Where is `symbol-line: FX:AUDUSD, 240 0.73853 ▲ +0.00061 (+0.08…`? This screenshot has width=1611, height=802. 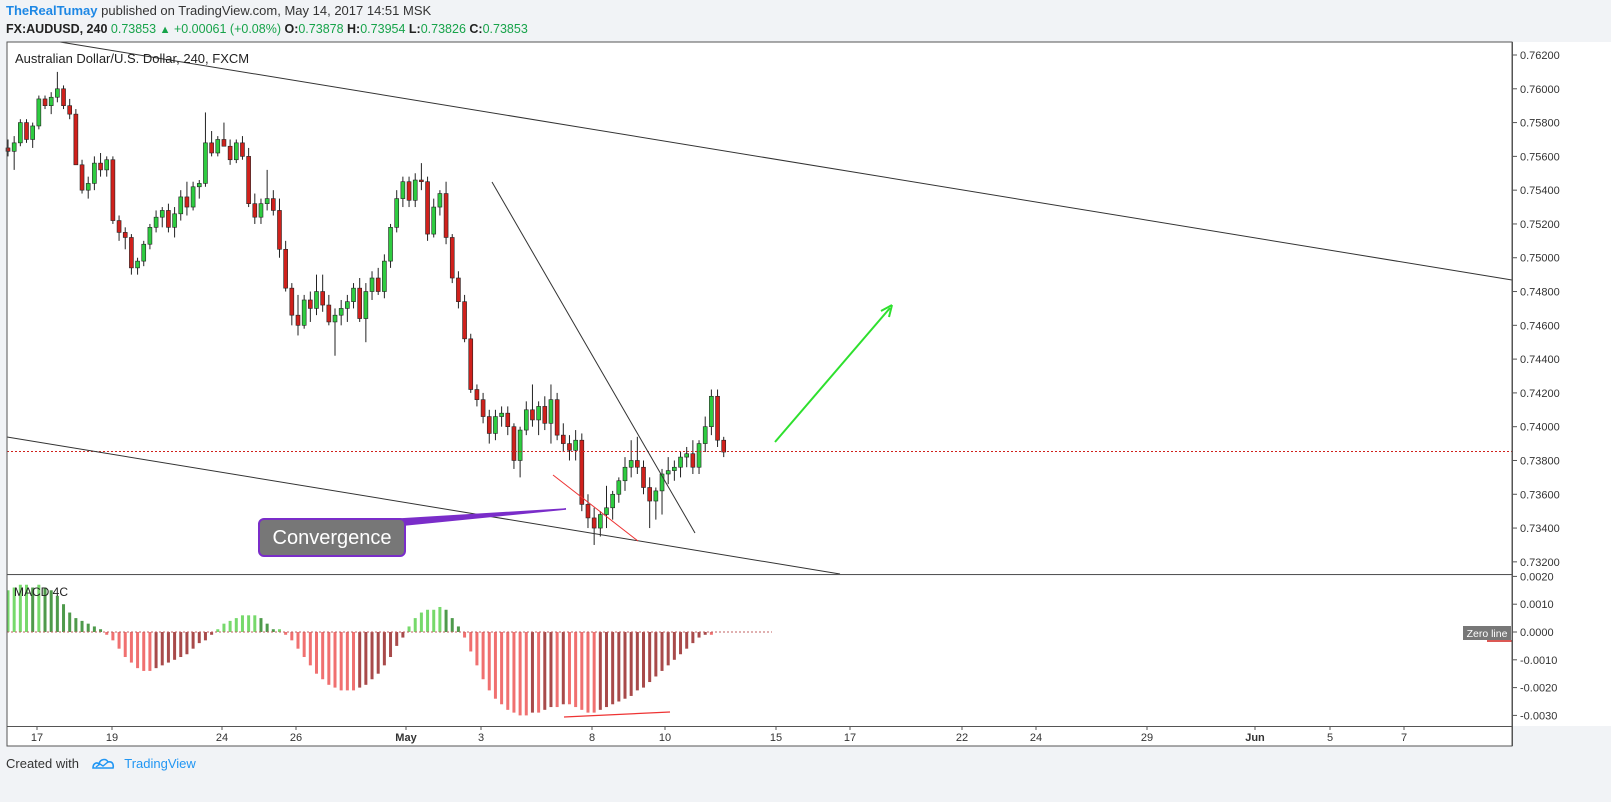
symbol-line: FX:AUDUSD, 240 0.73853 ▲ +0.00061 (+0.08… is located at coordinates (267, 29).